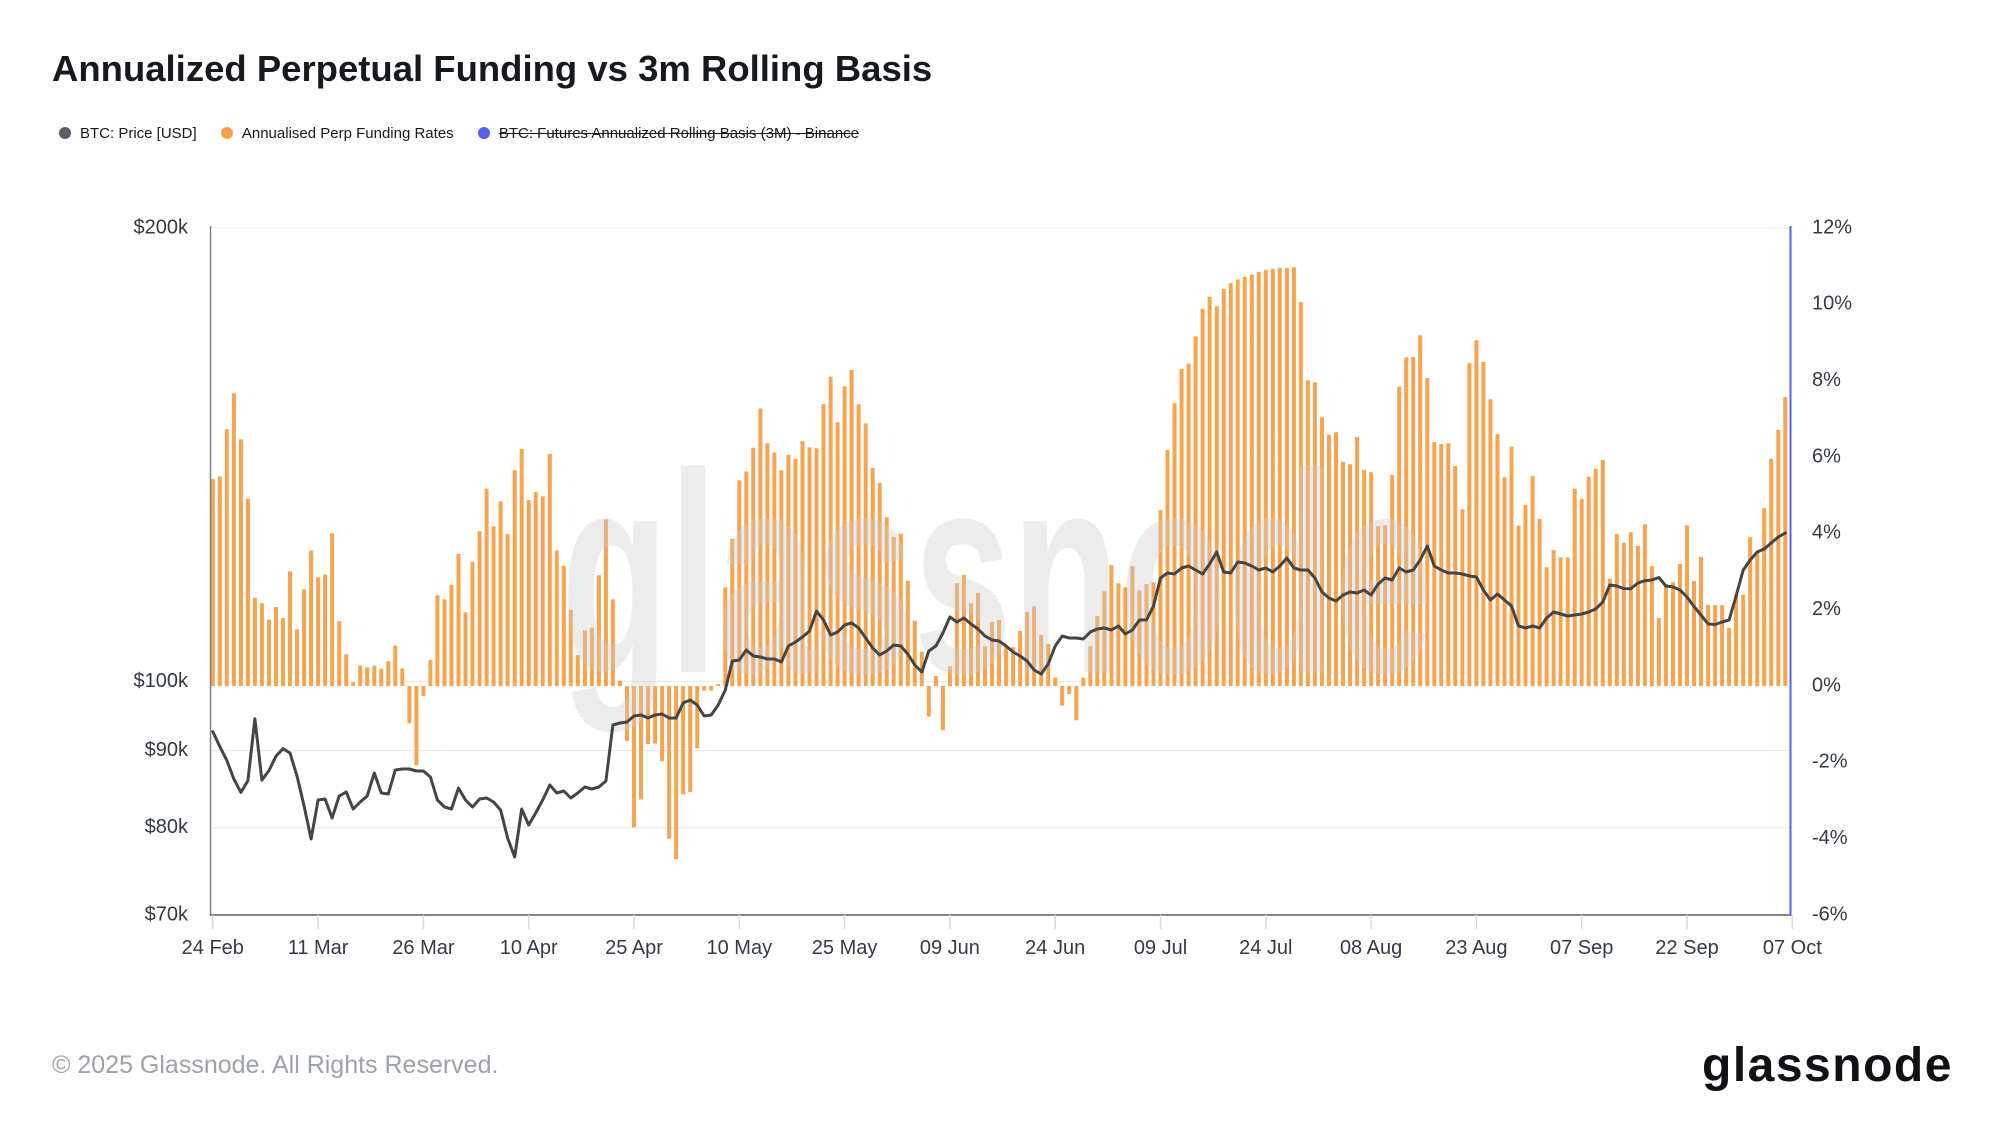 The image size is (2000, 1125). I want to click on svg-text: 24 Jun, so click(1055, 948).